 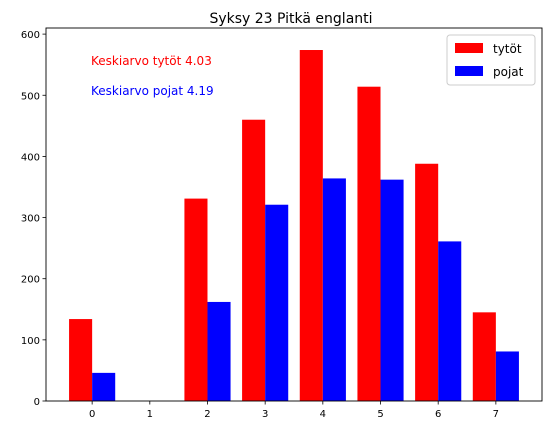 What do you see at coordinates (30, 219) in the screenshot?
I see `y-tick-label: 300` at bounding box center [30, 219].